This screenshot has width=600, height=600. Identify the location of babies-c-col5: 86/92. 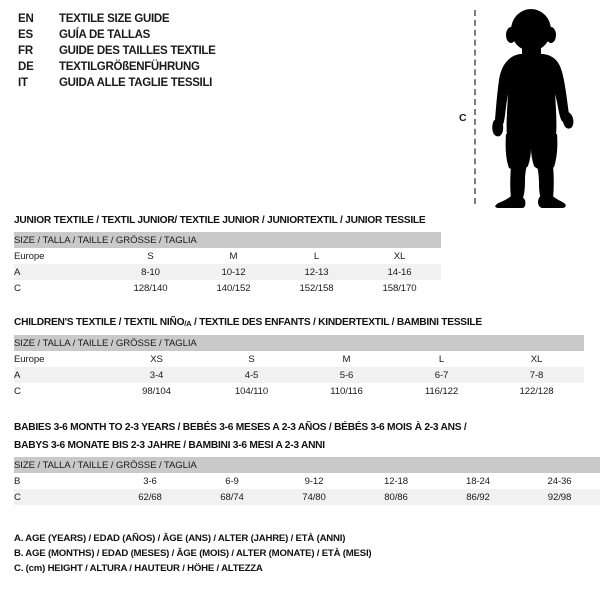
(478, 497).